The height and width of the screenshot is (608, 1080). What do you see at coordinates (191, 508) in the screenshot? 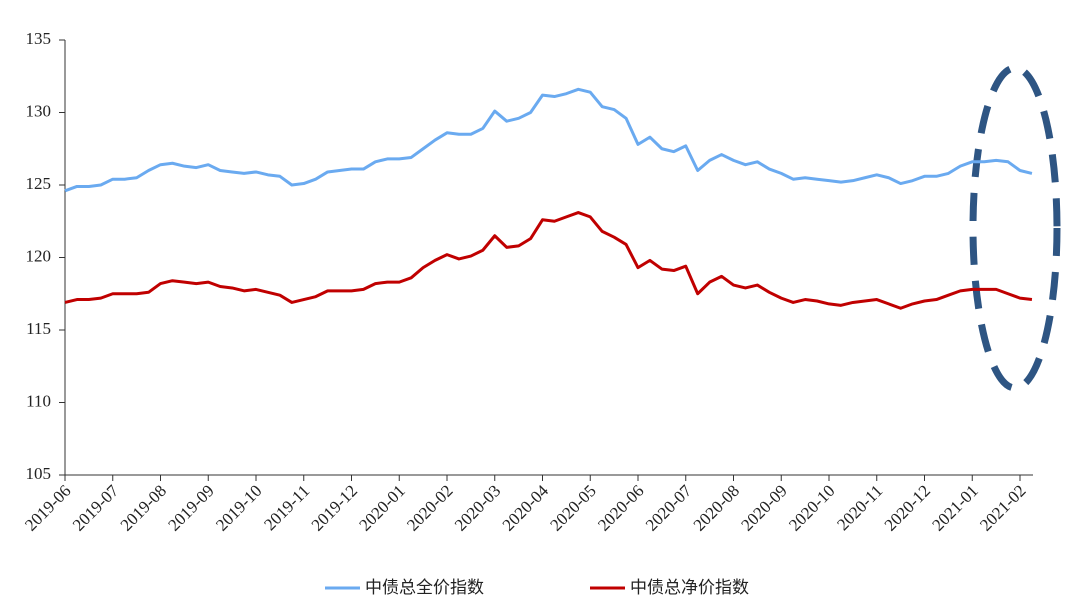
I see `x-tick-label: 2019-09` at bounding box center [191, 508].